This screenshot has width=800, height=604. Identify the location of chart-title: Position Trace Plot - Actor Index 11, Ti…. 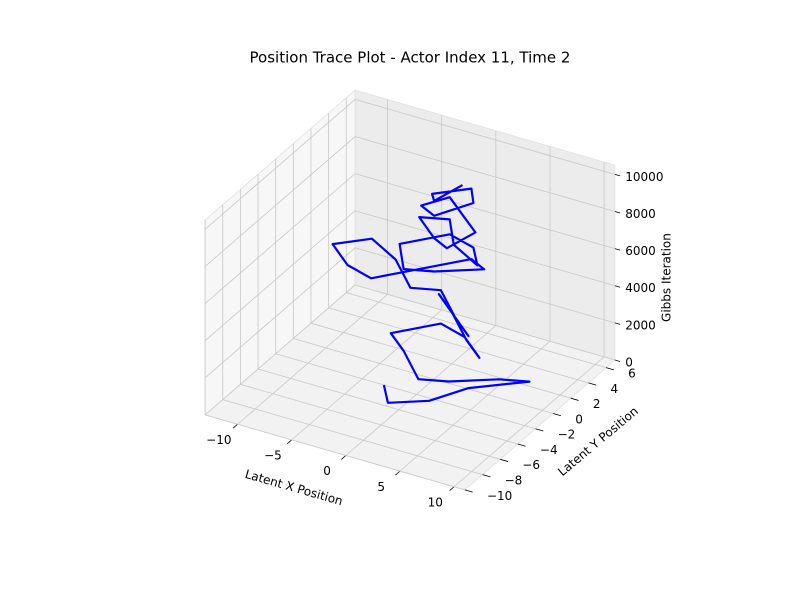
(410, 58).